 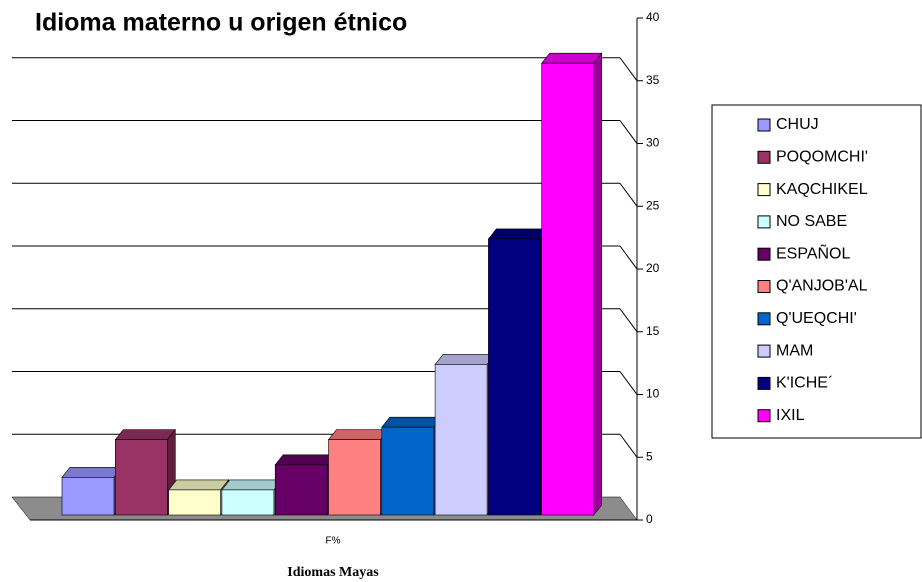 What do you see at coordinates (822, 157) in the screenshot?
I see `legend-label: POQOMCHI'` at bounding box center [822, 157].